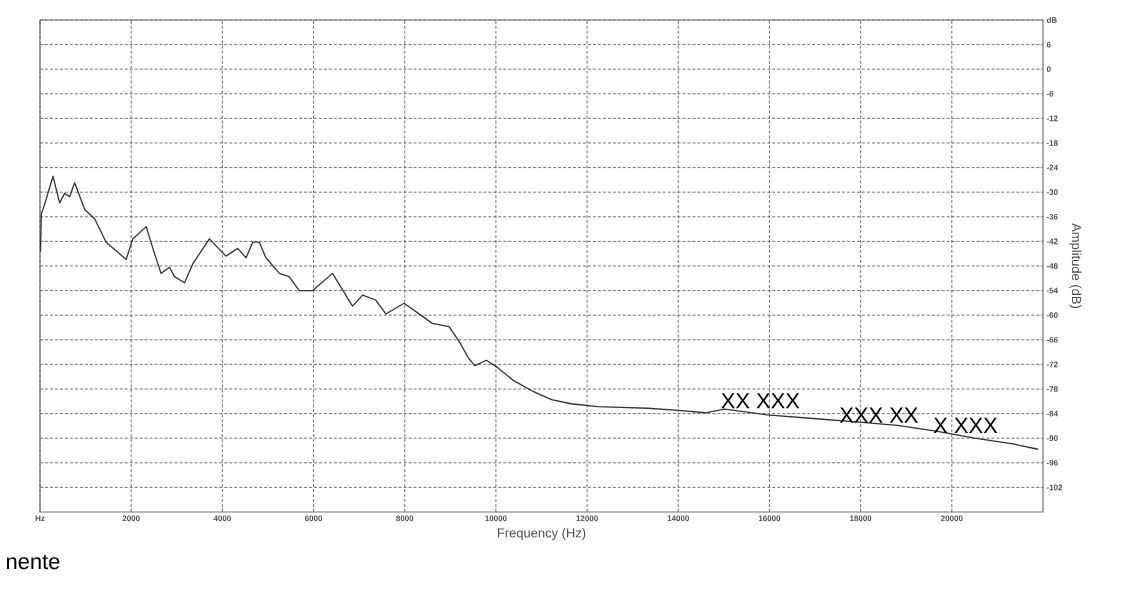 The height and width of the screenshot is (602, 1127). What do you see at coordinates (1075, 265) in the screenshot?
I see `y-axis-title: Amplitude (dB)` at bounding box center [1075, 265].